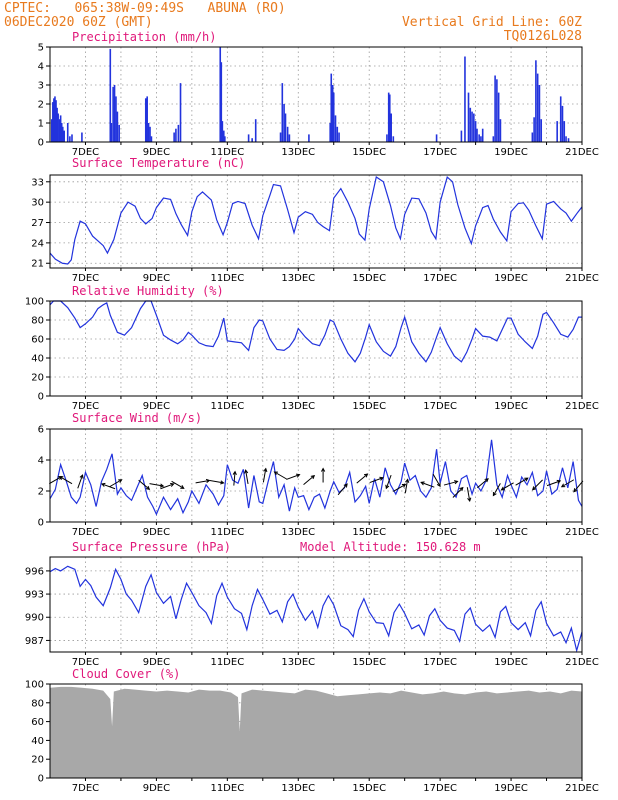 Image resolution: width=618 pixels, height=800 pixels. Describe the element at coordinates (37, 223) in the screenshot. I see `y-tick-label: 27` at that location.